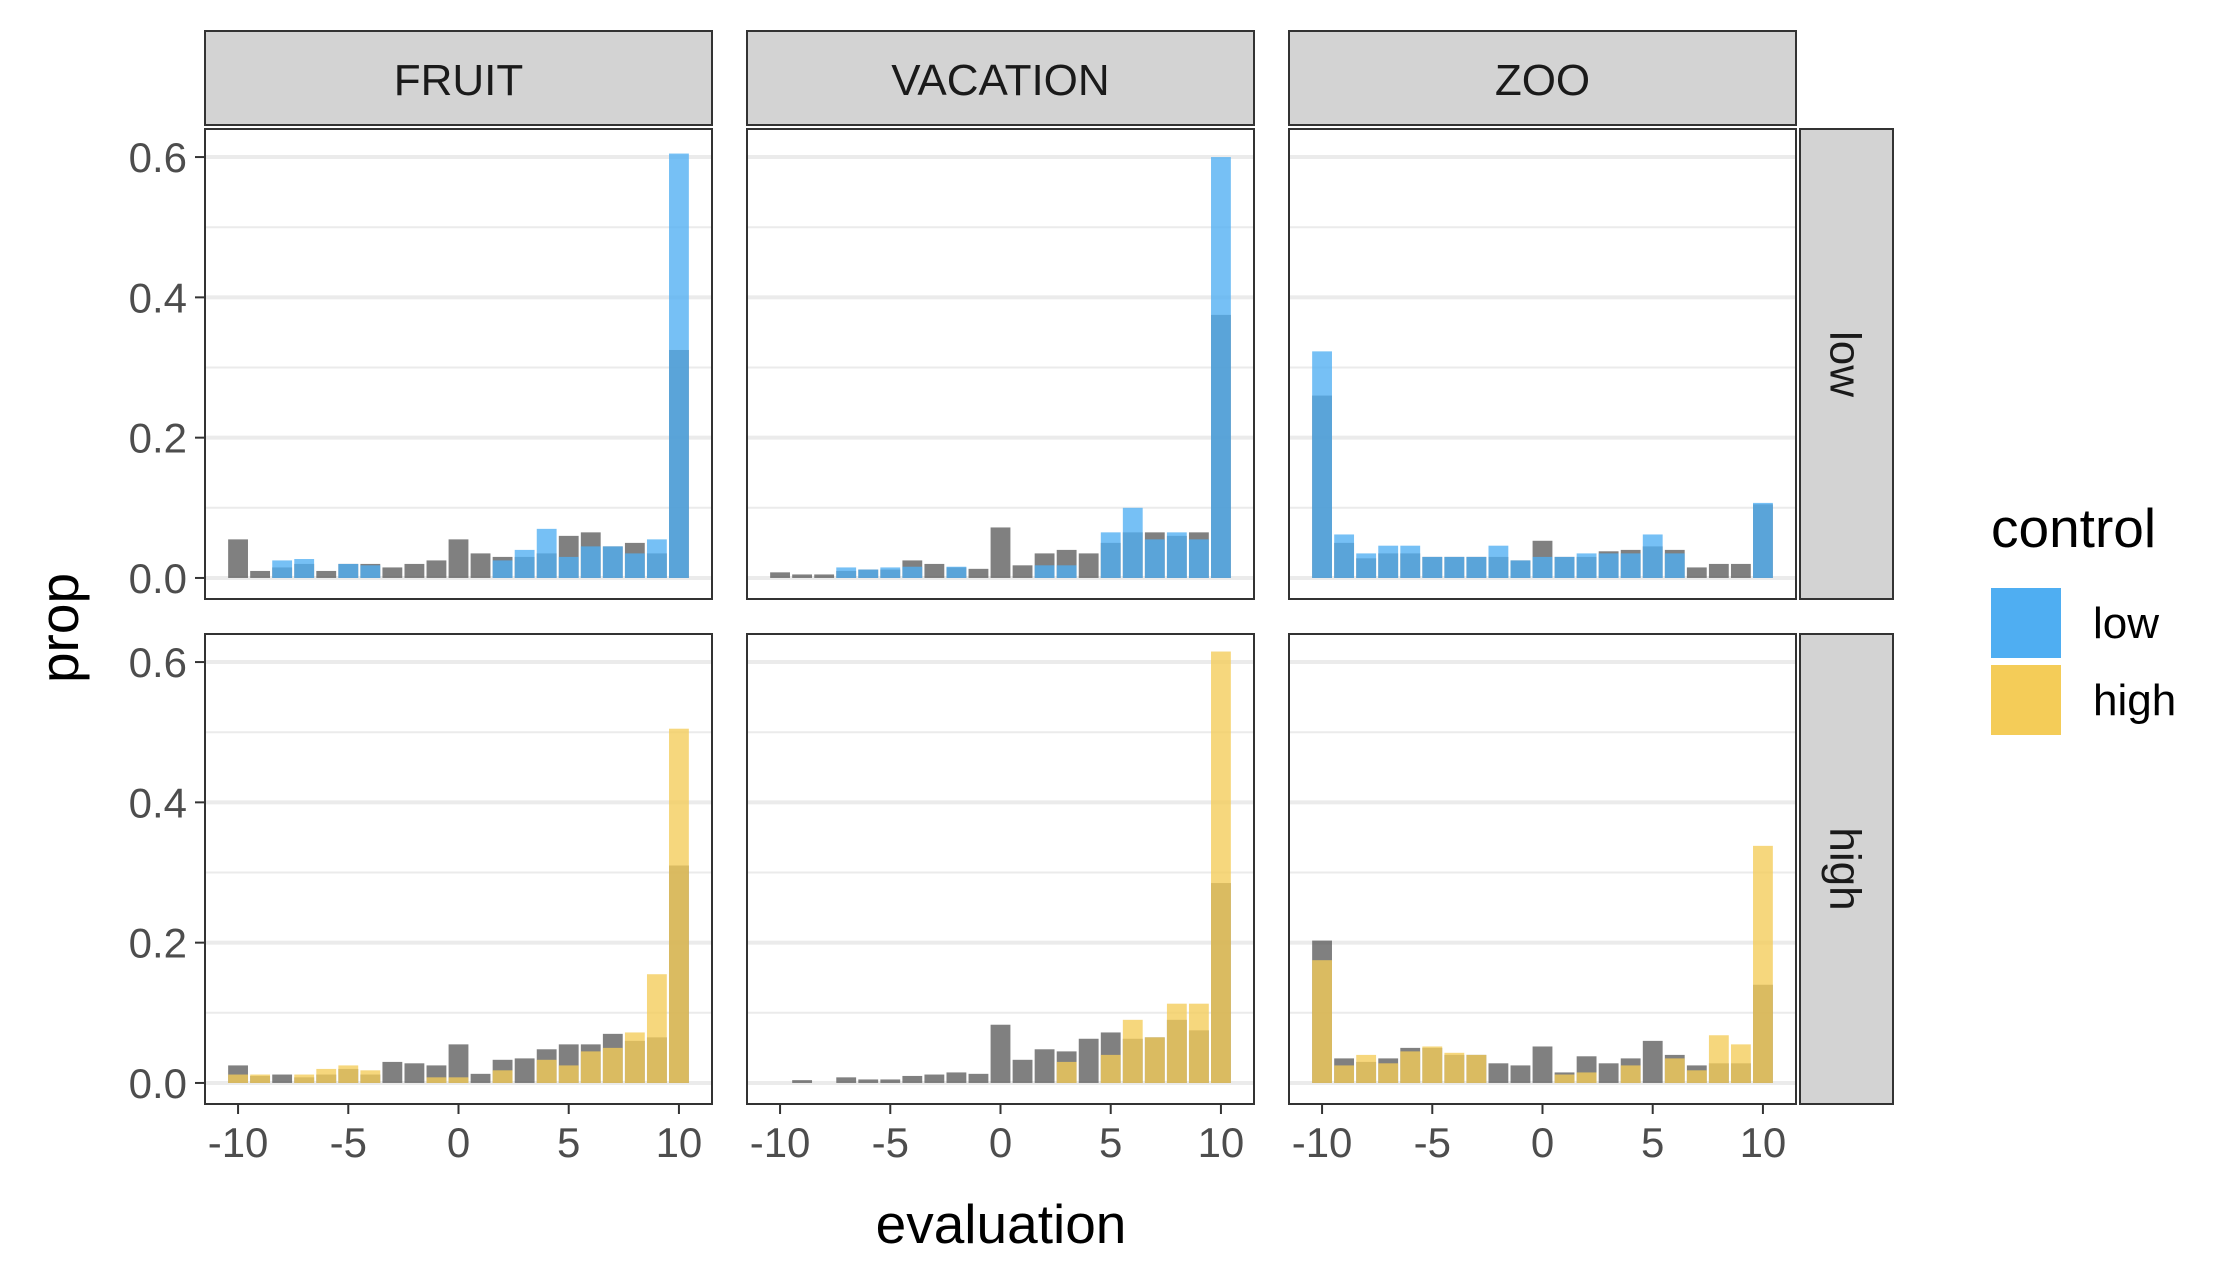  I want to click on panel-fruit-high, so click(458, 869).